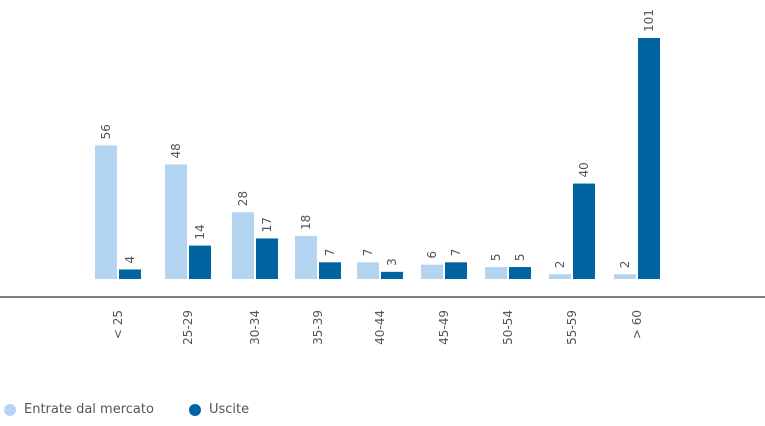  What do you see at coordinates (188, 327) in the screenshot?
I see `x-tick-label-1: 25-29` at bounding box center [188, 327].